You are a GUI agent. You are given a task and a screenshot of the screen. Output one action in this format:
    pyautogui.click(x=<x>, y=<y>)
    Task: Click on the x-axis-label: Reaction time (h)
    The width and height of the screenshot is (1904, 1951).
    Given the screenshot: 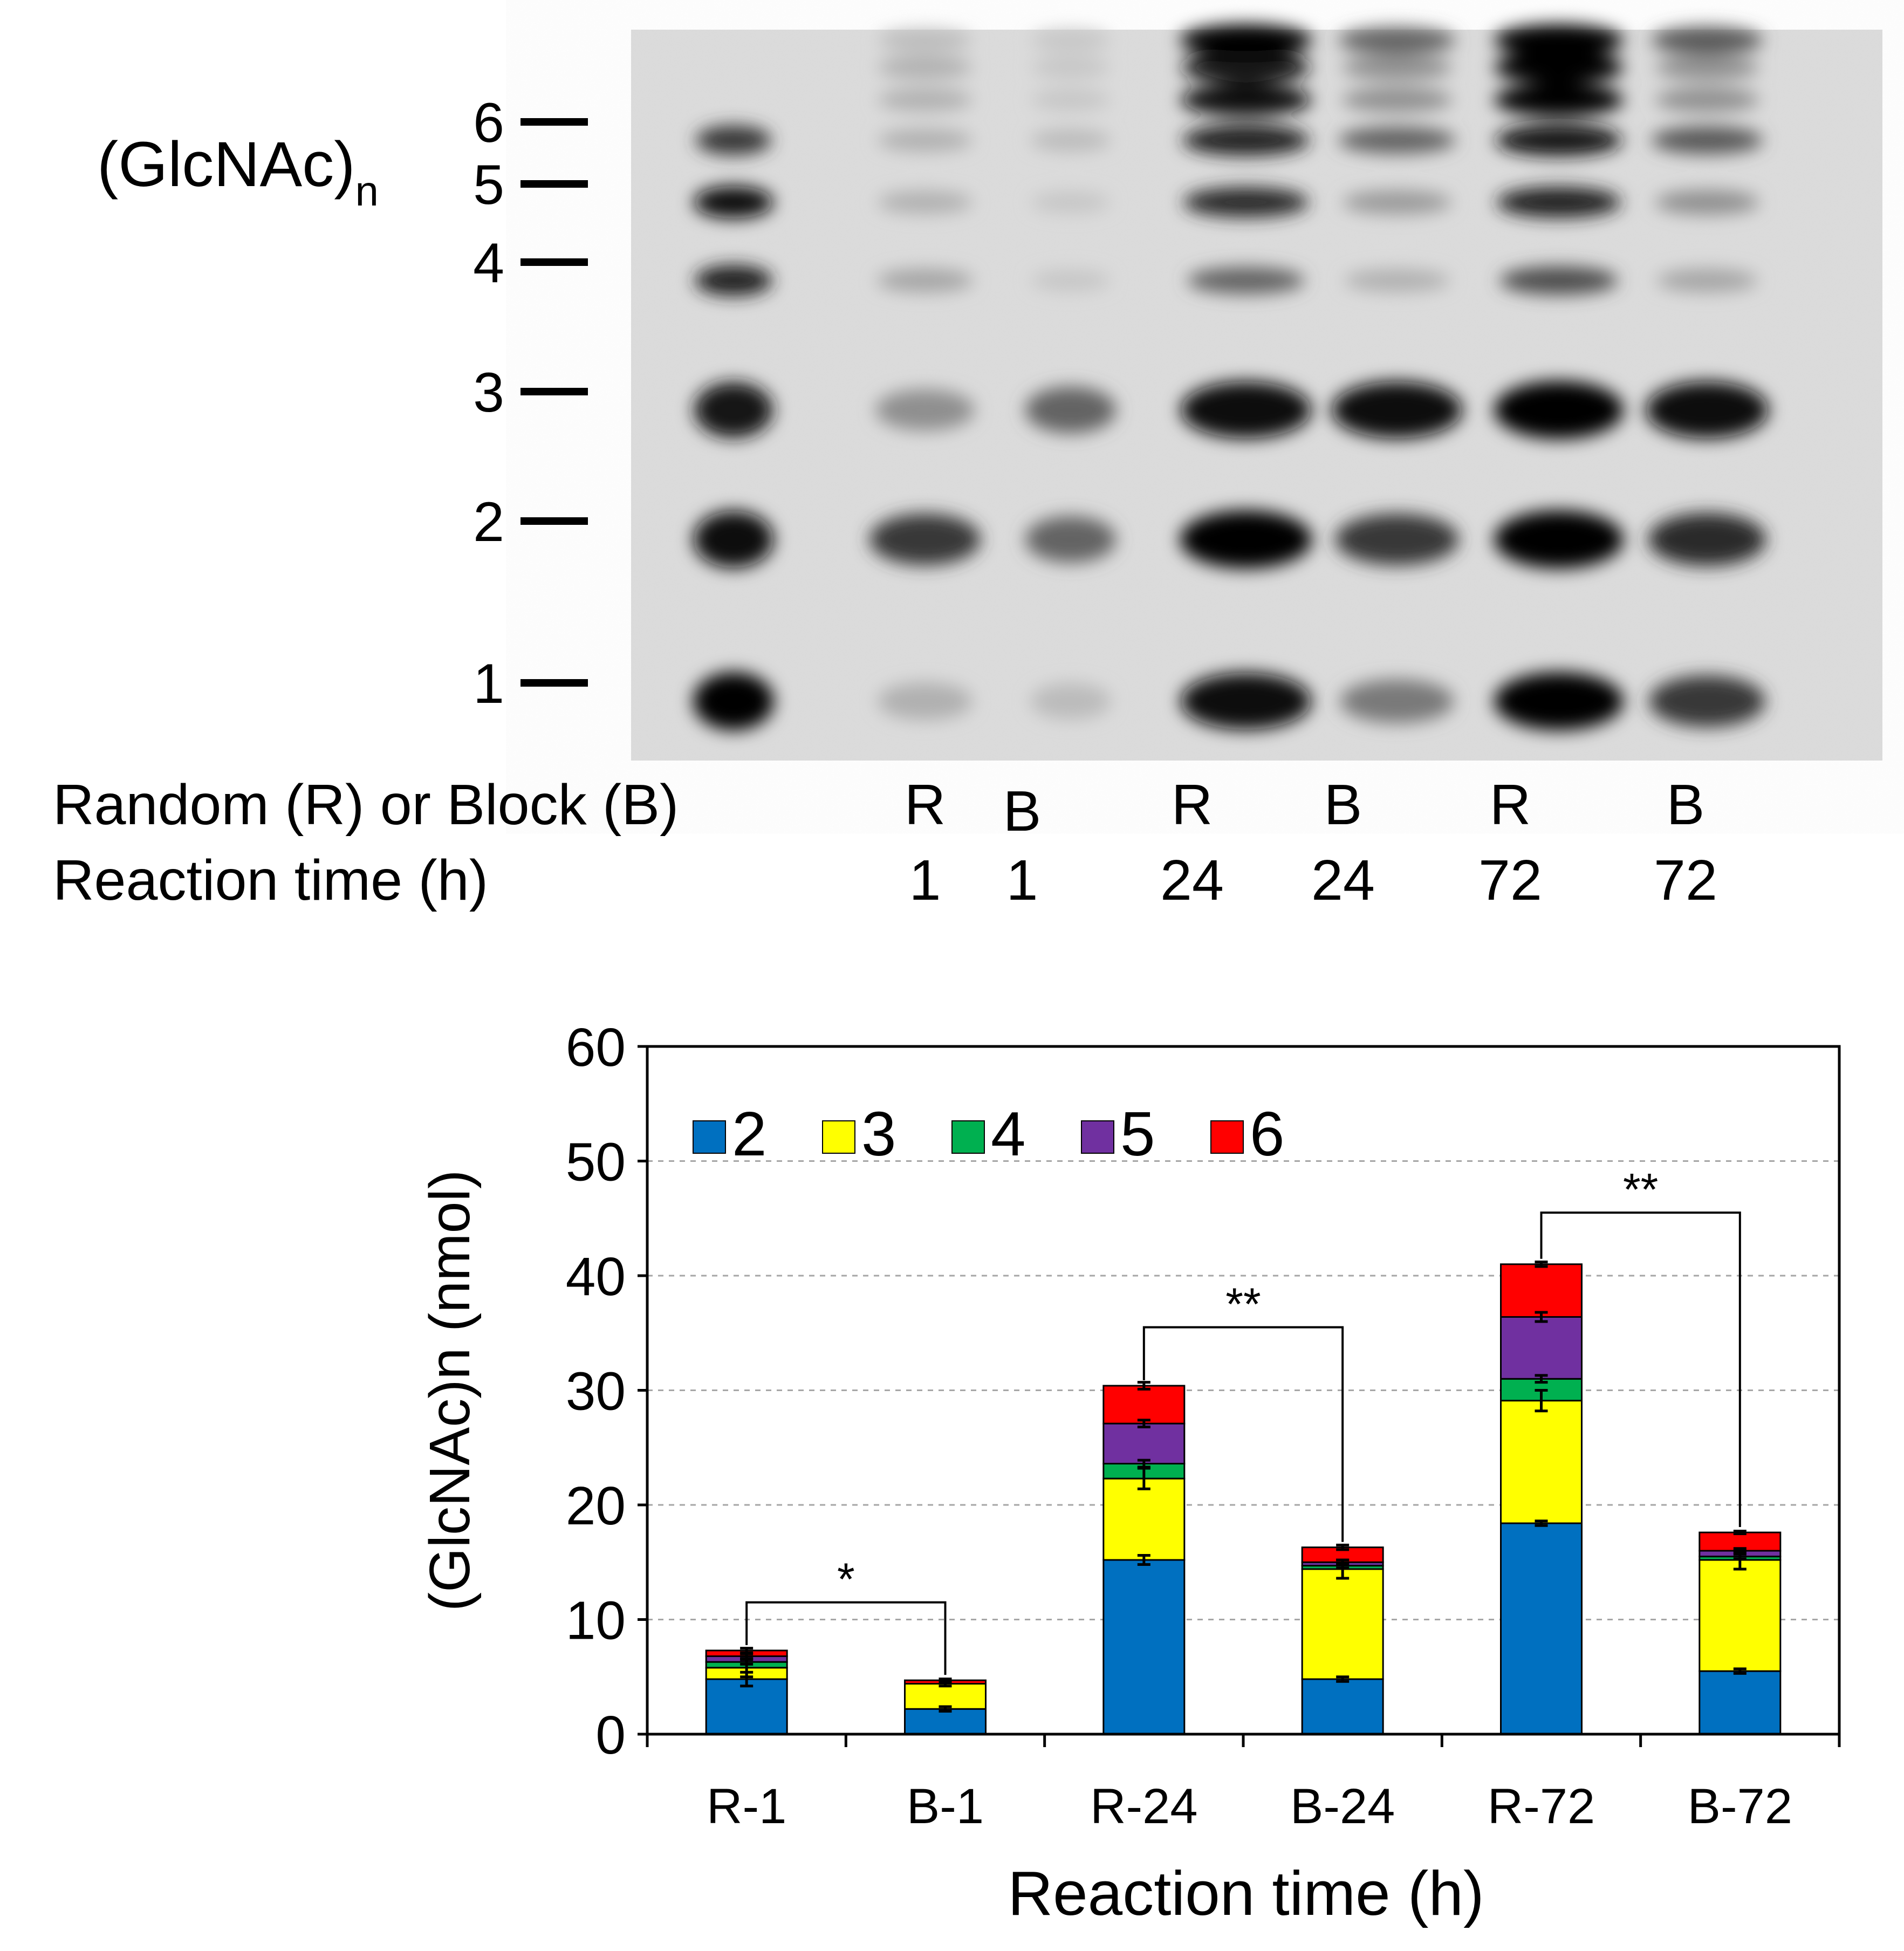 What is the action you would take?
    pyautogui.click(x=1246, y=1893)
    